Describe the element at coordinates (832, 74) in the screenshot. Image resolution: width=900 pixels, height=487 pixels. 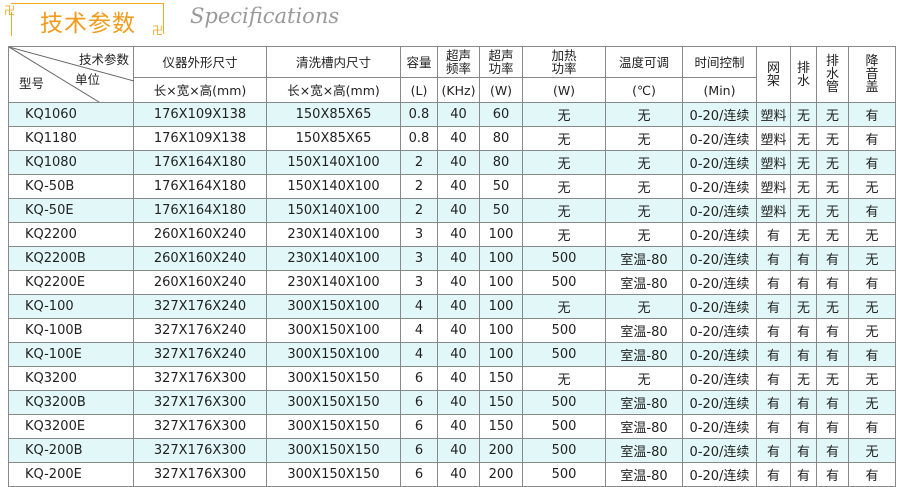
I see `column-header: 排水管` at that location.